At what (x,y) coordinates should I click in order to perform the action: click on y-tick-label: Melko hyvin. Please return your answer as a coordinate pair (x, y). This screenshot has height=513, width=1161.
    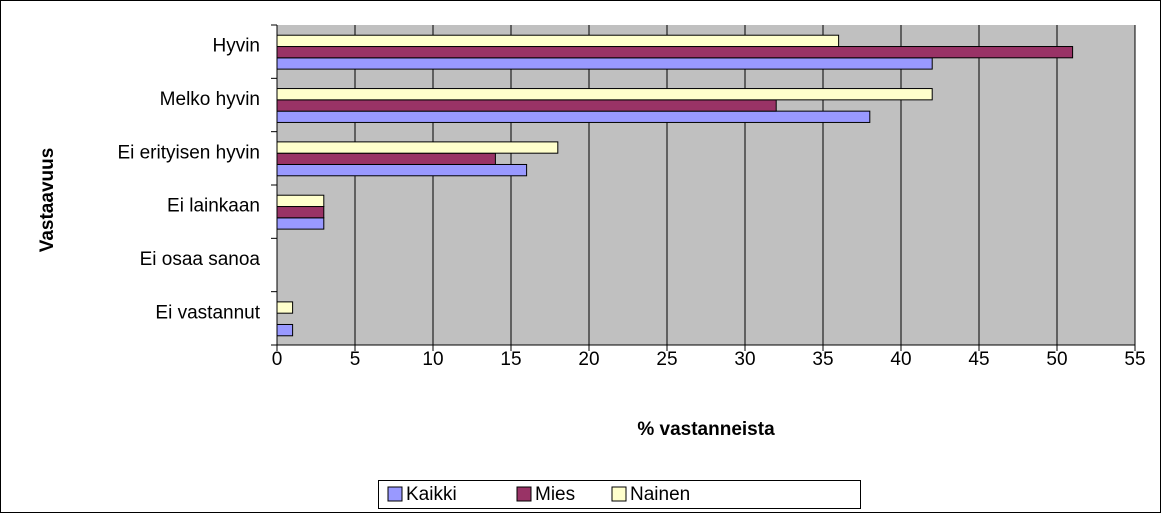
    Looking at the image, I should click on (210, 99).